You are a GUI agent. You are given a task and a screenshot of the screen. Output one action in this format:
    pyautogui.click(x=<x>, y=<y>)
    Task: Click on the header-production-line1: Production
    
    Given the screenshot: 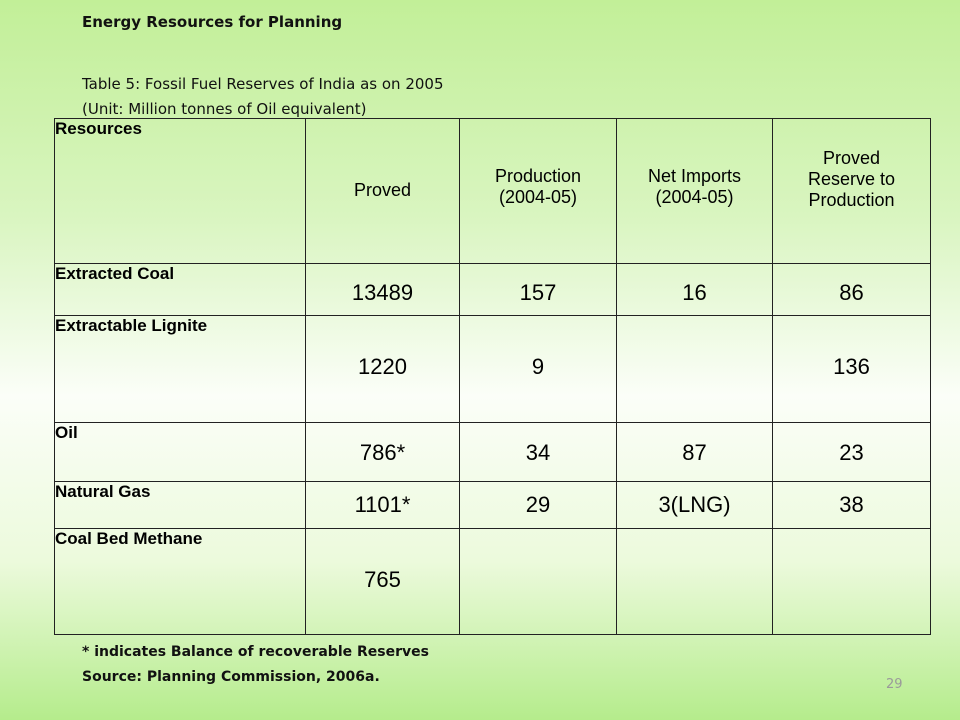 What is the action you would take?
    pyautogui.click(x=538, y=176)
    